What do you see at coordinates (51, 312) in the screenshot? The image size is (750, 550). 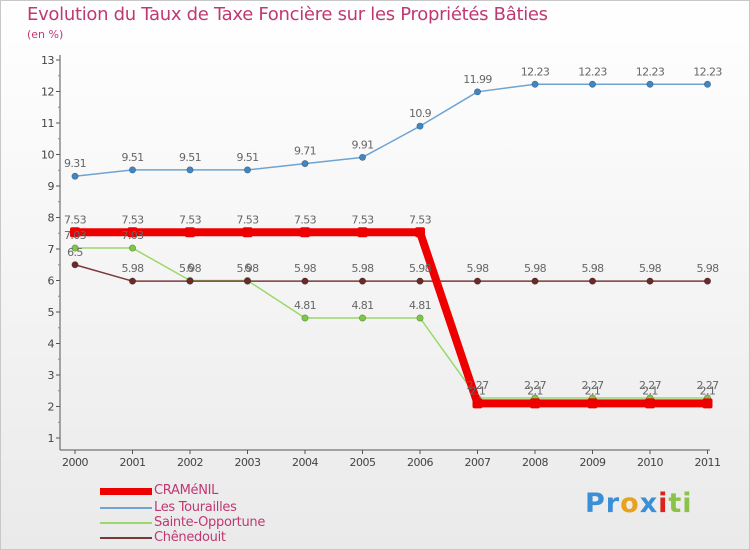 I see `y-tick-label: 5` at bounding box center [51, 312].